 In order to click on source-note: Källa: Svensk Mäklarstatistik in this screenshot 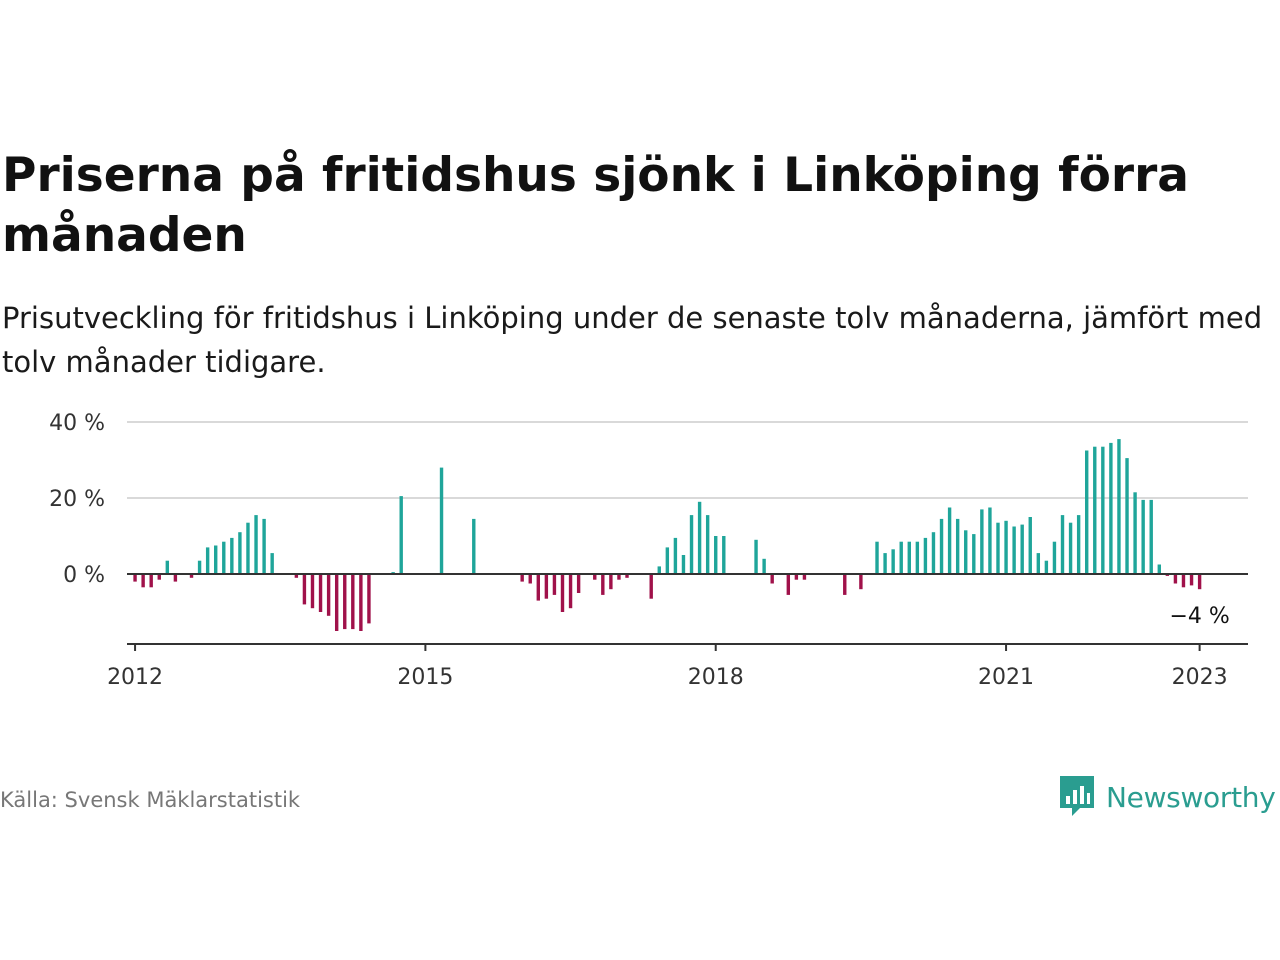, I will do `click(150, 800)`.